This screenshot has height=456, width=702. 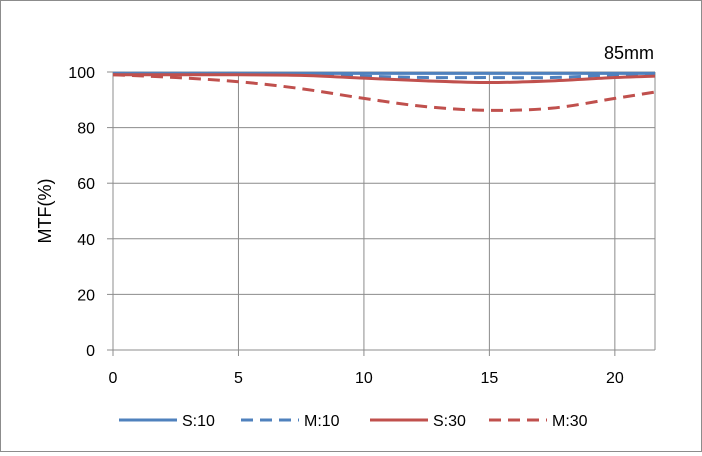 What do you see at coordinates (86, 240) in the screenshot?
I see `y-tick-label: 40` at bounding box center [86, 240].